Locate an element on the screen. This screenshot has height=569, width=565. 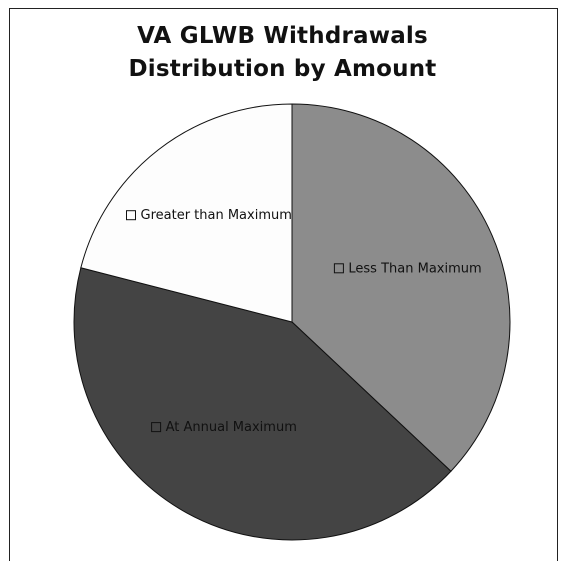
pie-slice-greater-than-maximum is located at coordinates (186, 213).